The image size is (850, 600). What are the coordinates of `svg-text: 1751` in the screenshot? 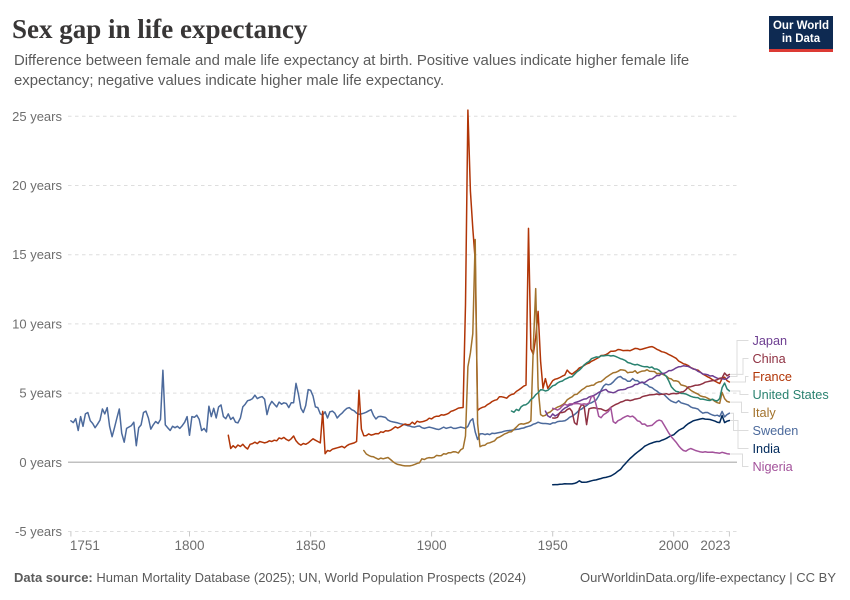 It's located at (85, 545).